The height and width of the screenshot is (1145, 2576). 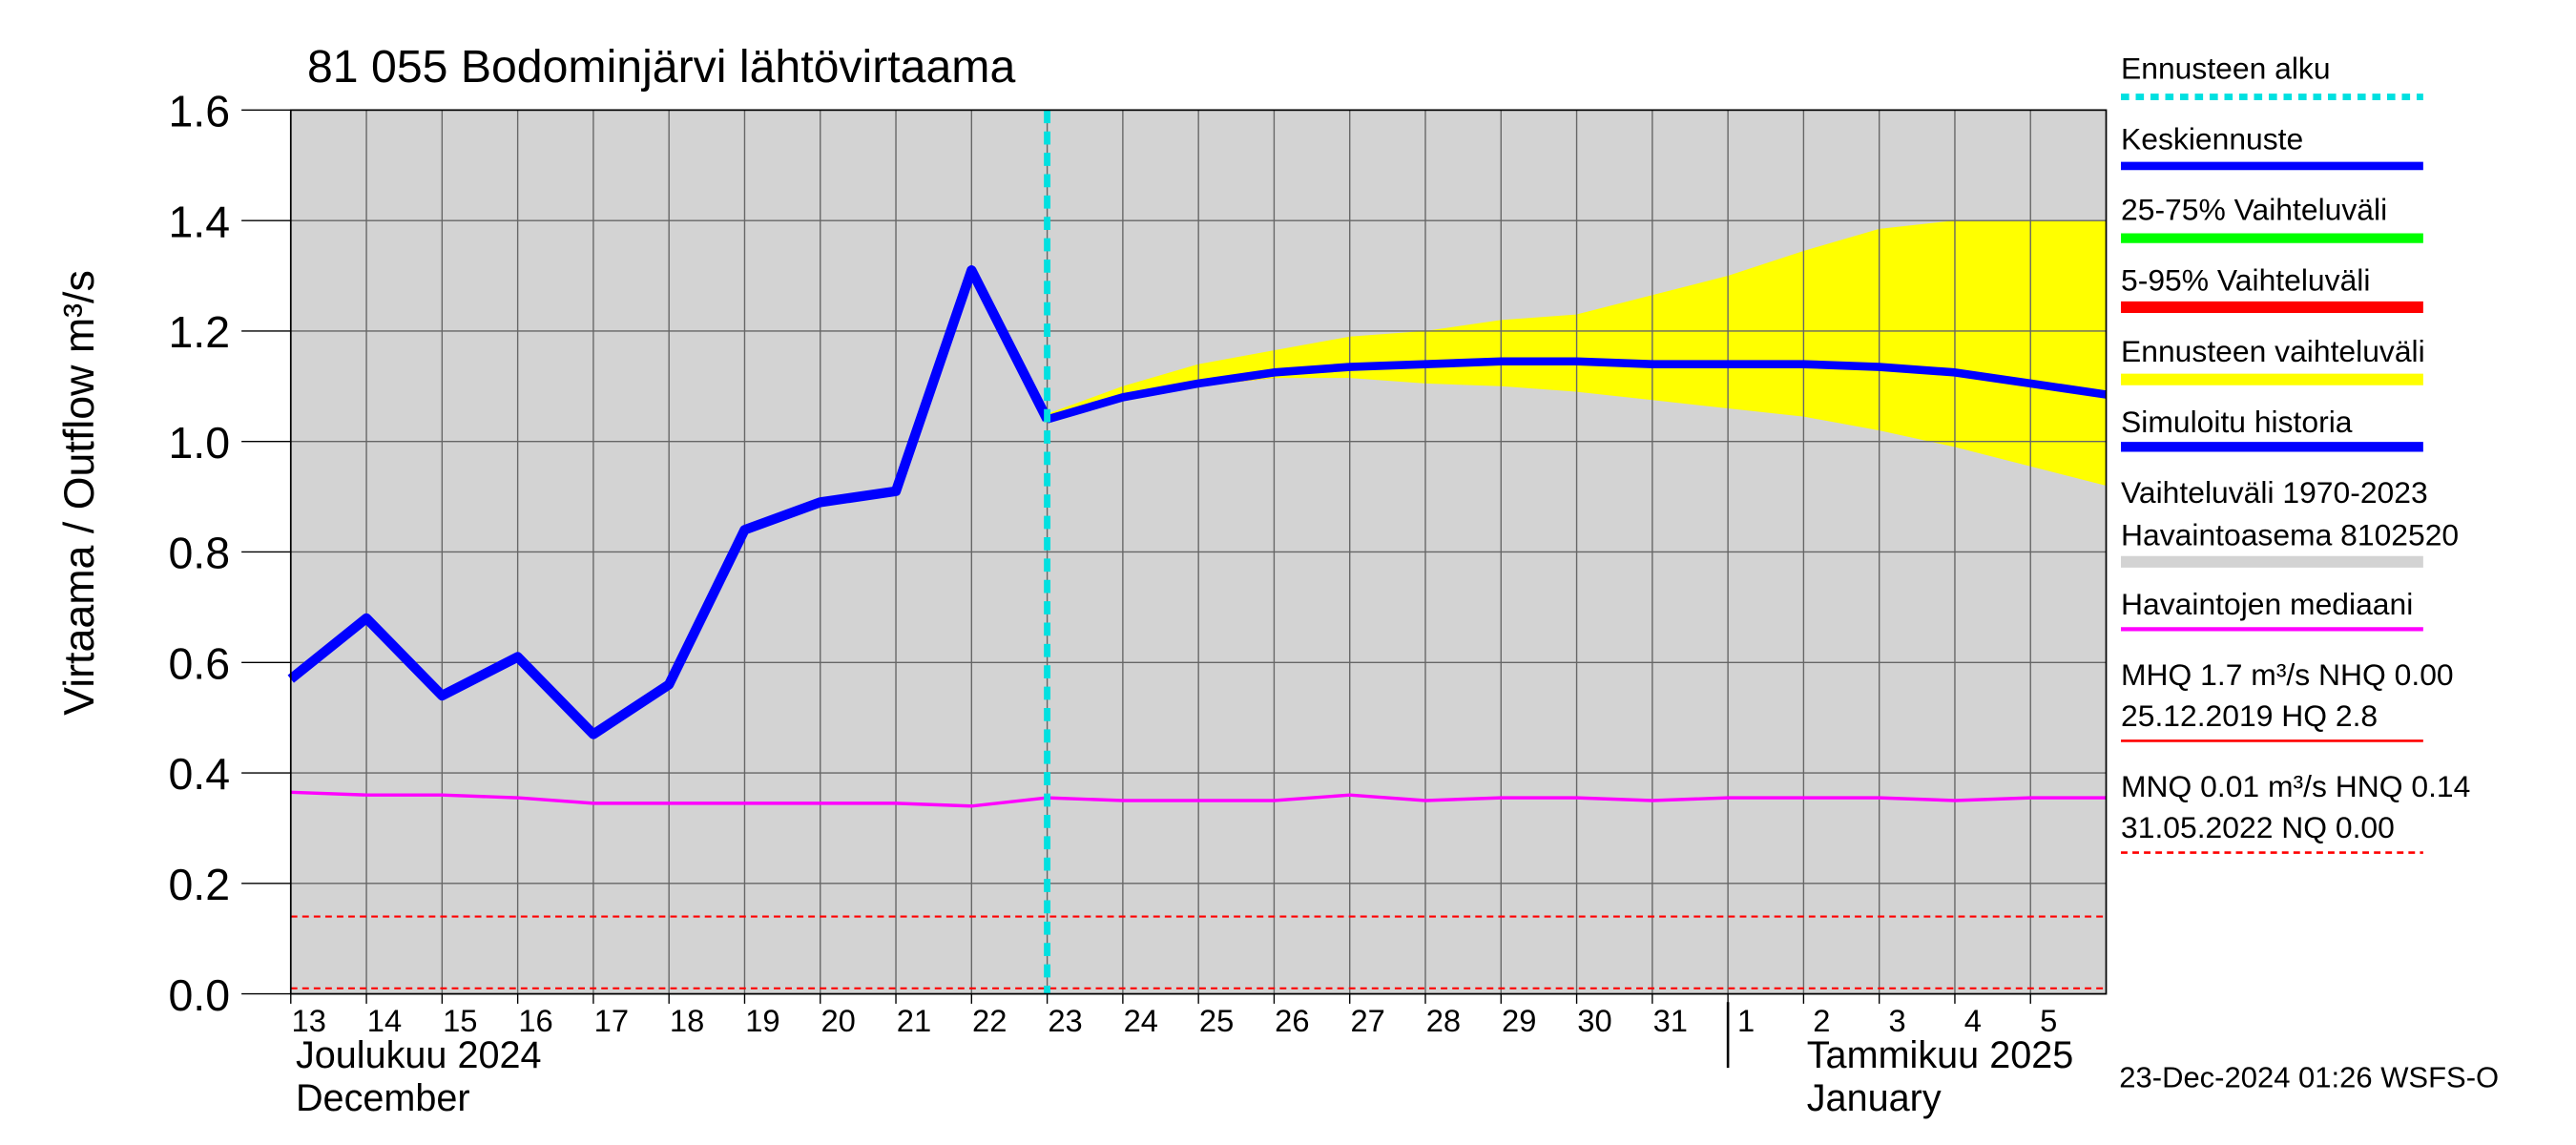 I want to click on x-tick-label: 21, so click(x=914, y=1021).